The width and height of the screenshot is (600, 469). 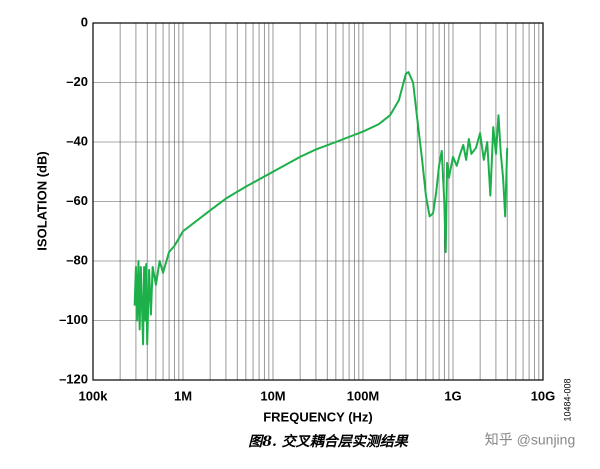 I want to click on figure-id: 10484-008, so click(x=567, y=399).